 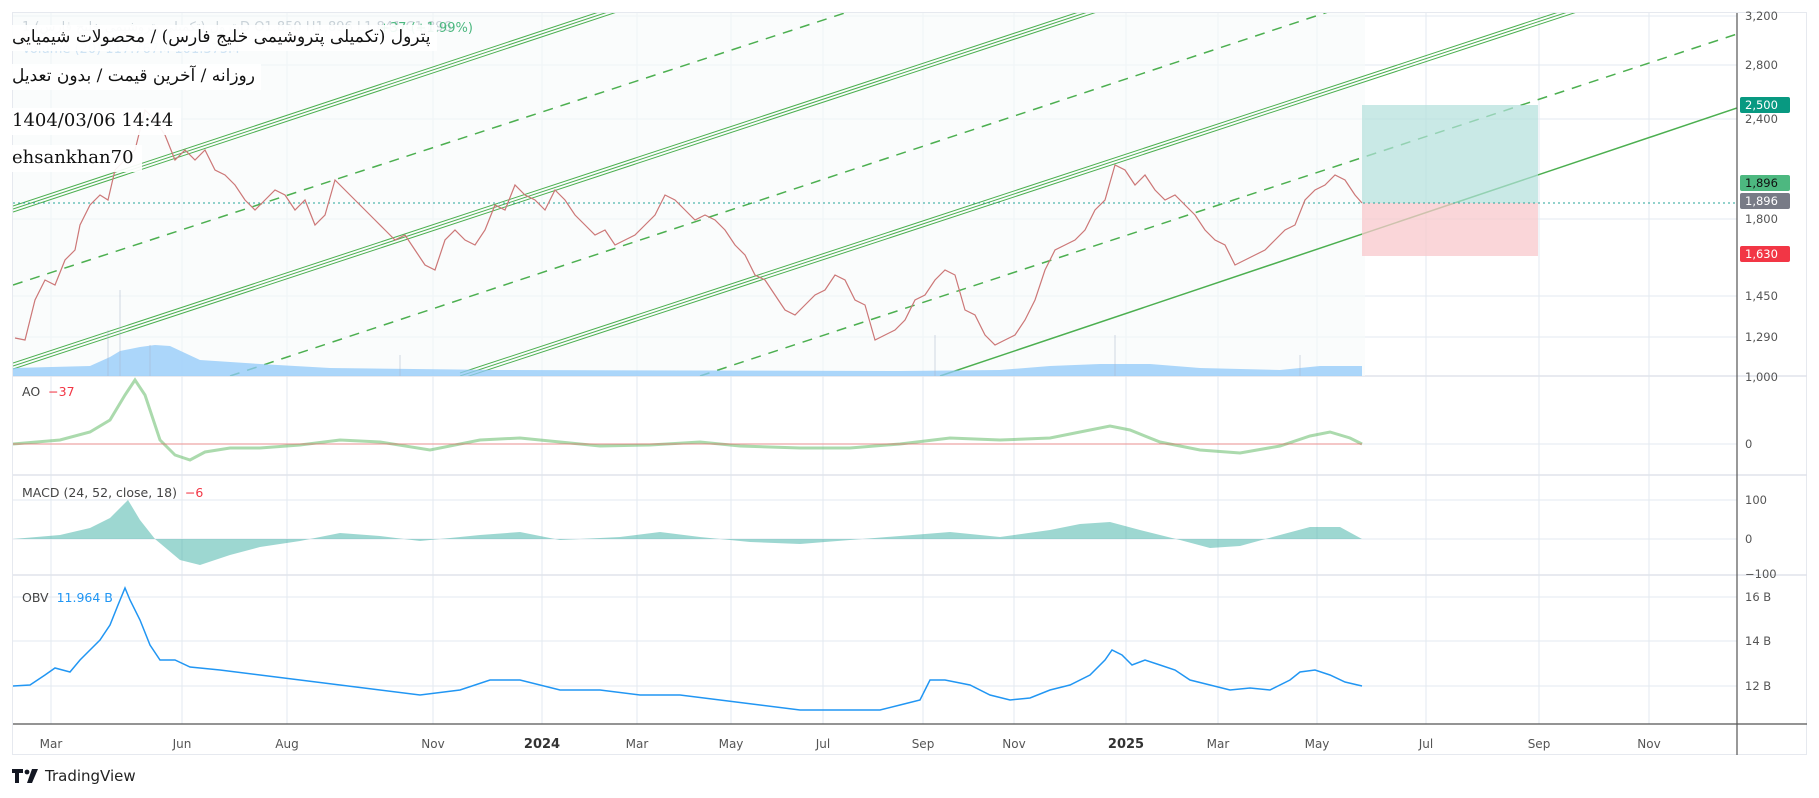 I want to click on obv-axis-label: 16 B, so click(x=1758, y=597).